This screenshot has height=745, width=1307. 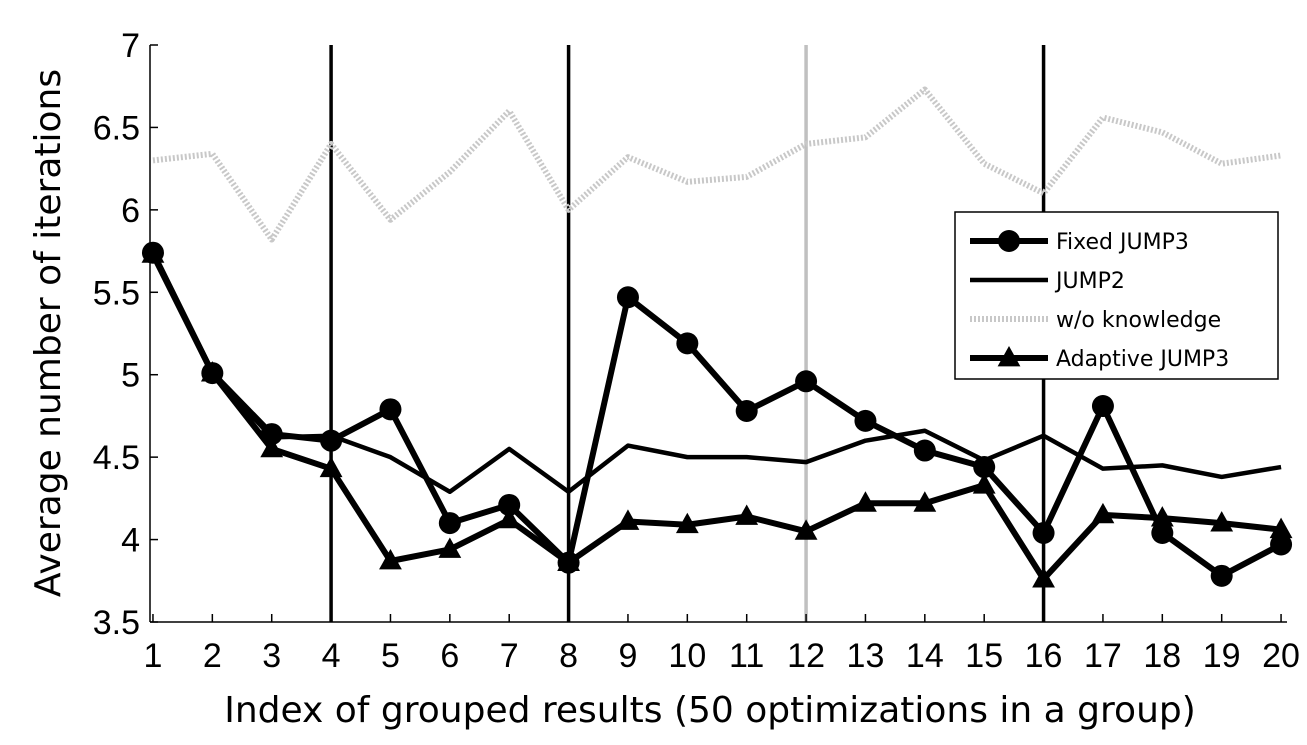 What do you see at coordinates (925, 656) in the screenshot?
I see `x-tick-label: 14` at bounding box center [925, 656].